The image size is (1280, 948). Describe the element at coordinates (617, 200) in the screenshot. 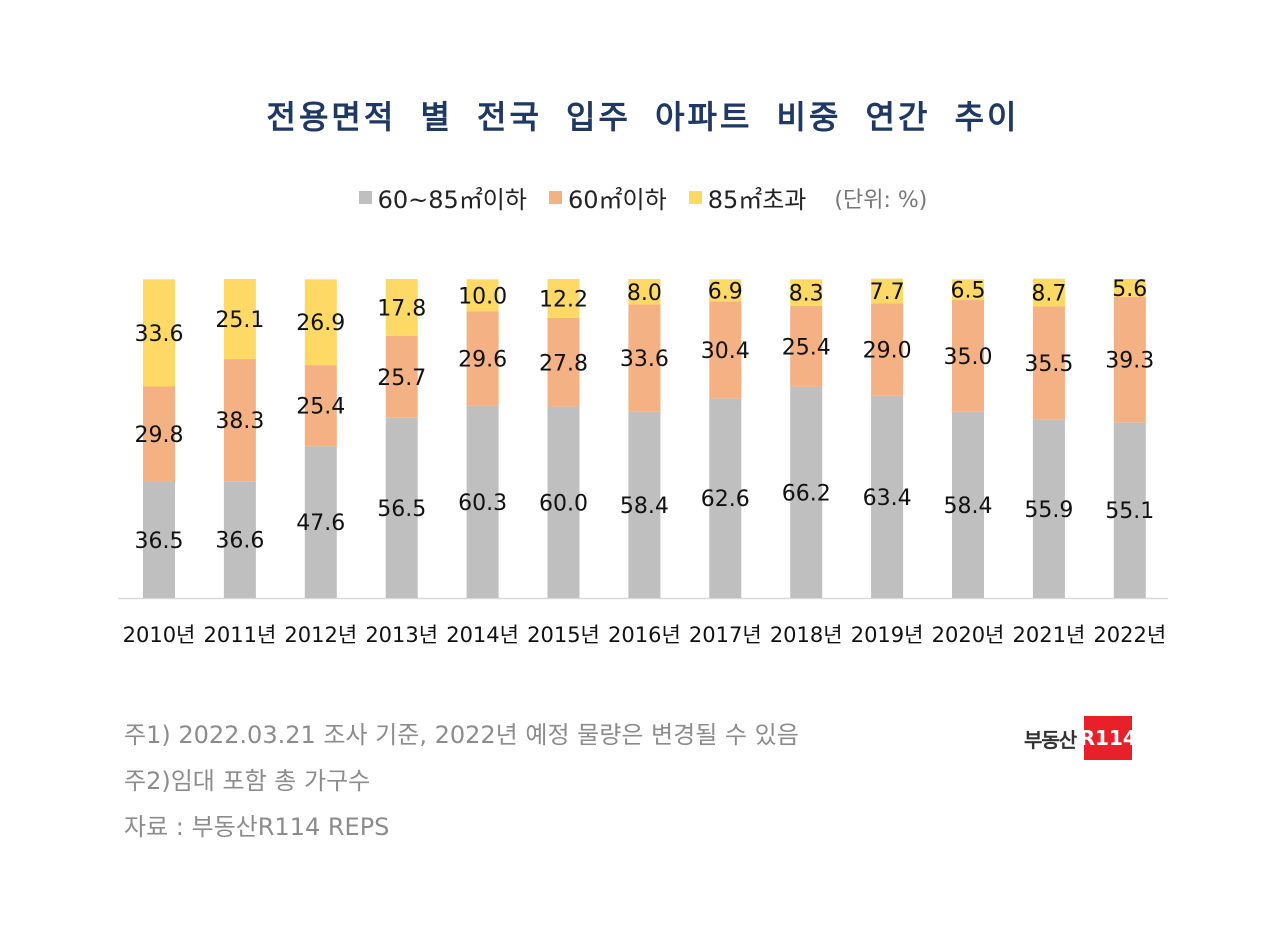

I see `legend-label-under-60: 60㎡이하` at that location.